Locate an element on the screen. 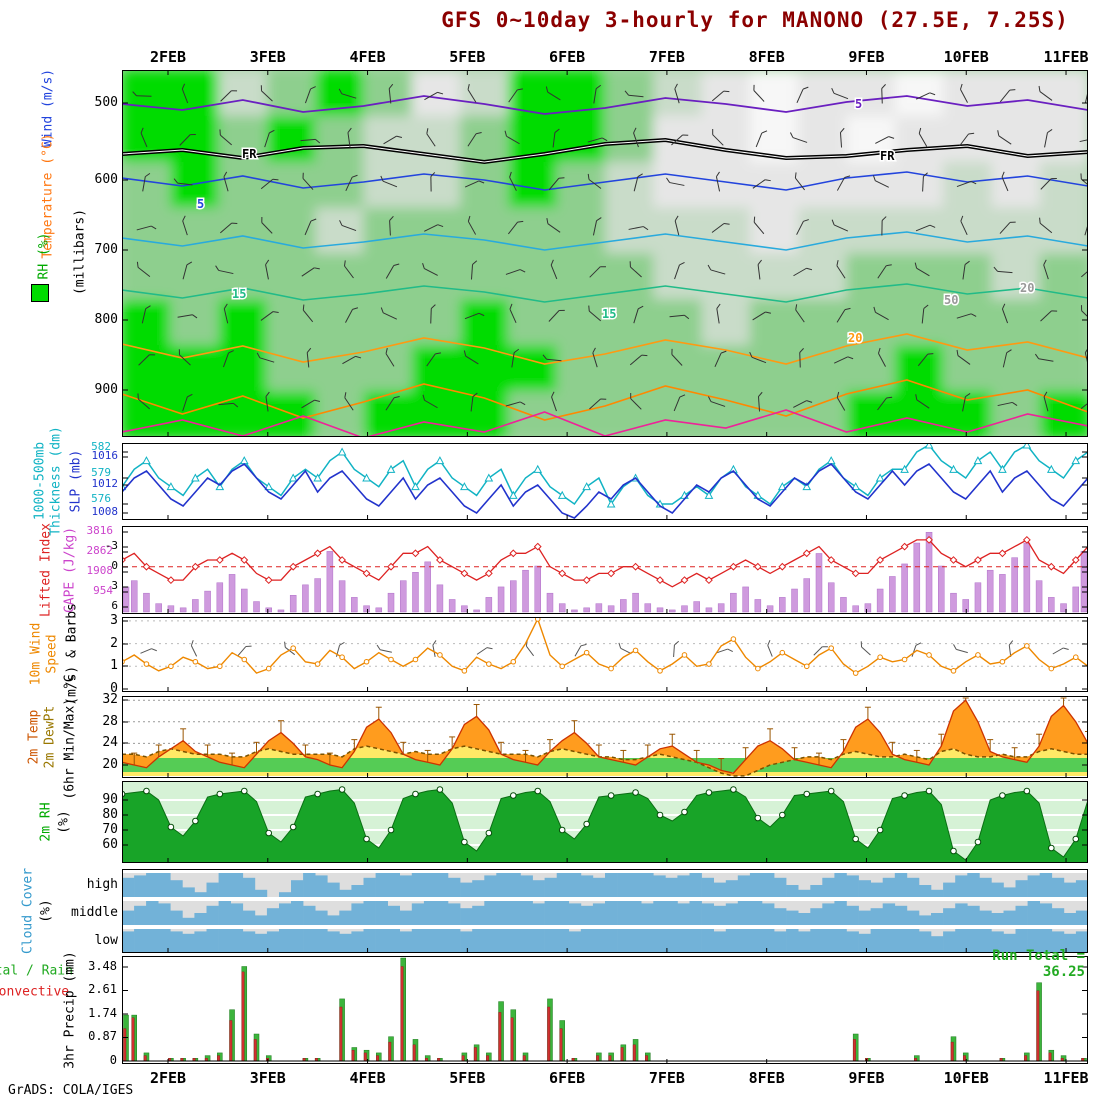 The image size is (1100, 1100). precip-total-bars is located at coordinates (605, 1009).